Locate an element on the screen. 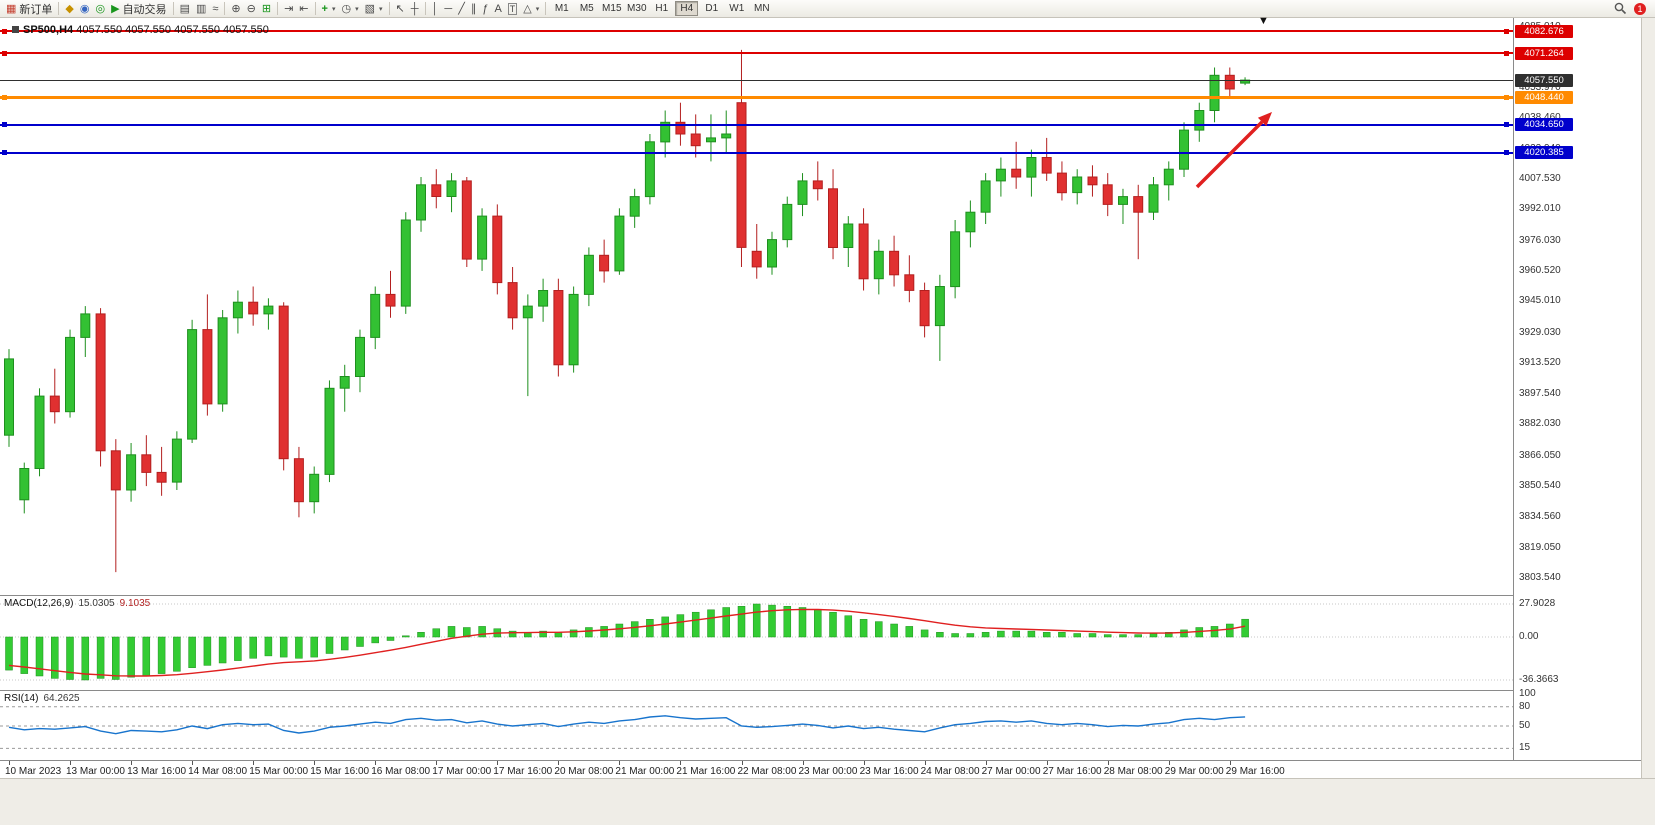 This screenshot has width=1655, height=825. timeframe-button-m1: M1 is located at coordinates (561, 8).